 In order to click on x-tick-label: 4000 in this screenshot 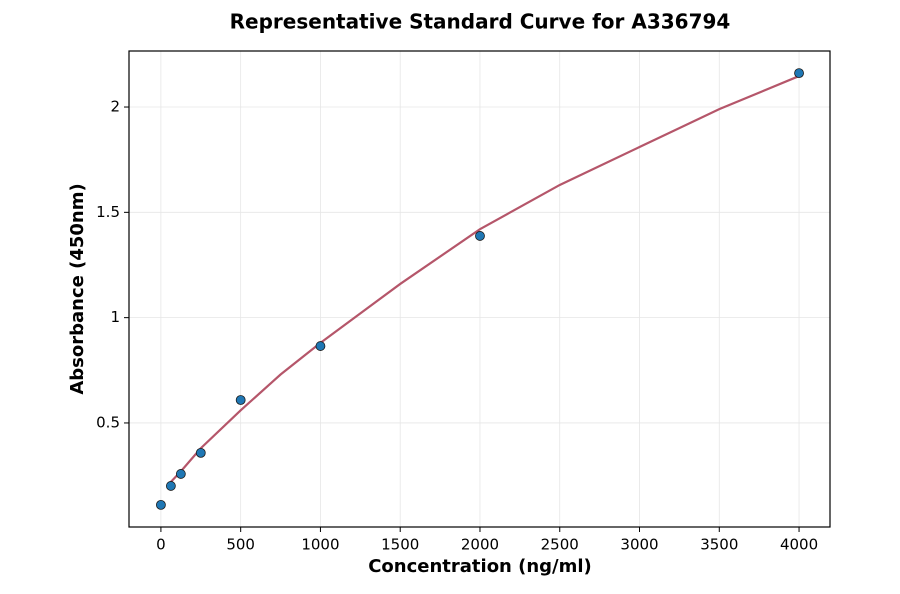, I will do `click(799, 545)`.